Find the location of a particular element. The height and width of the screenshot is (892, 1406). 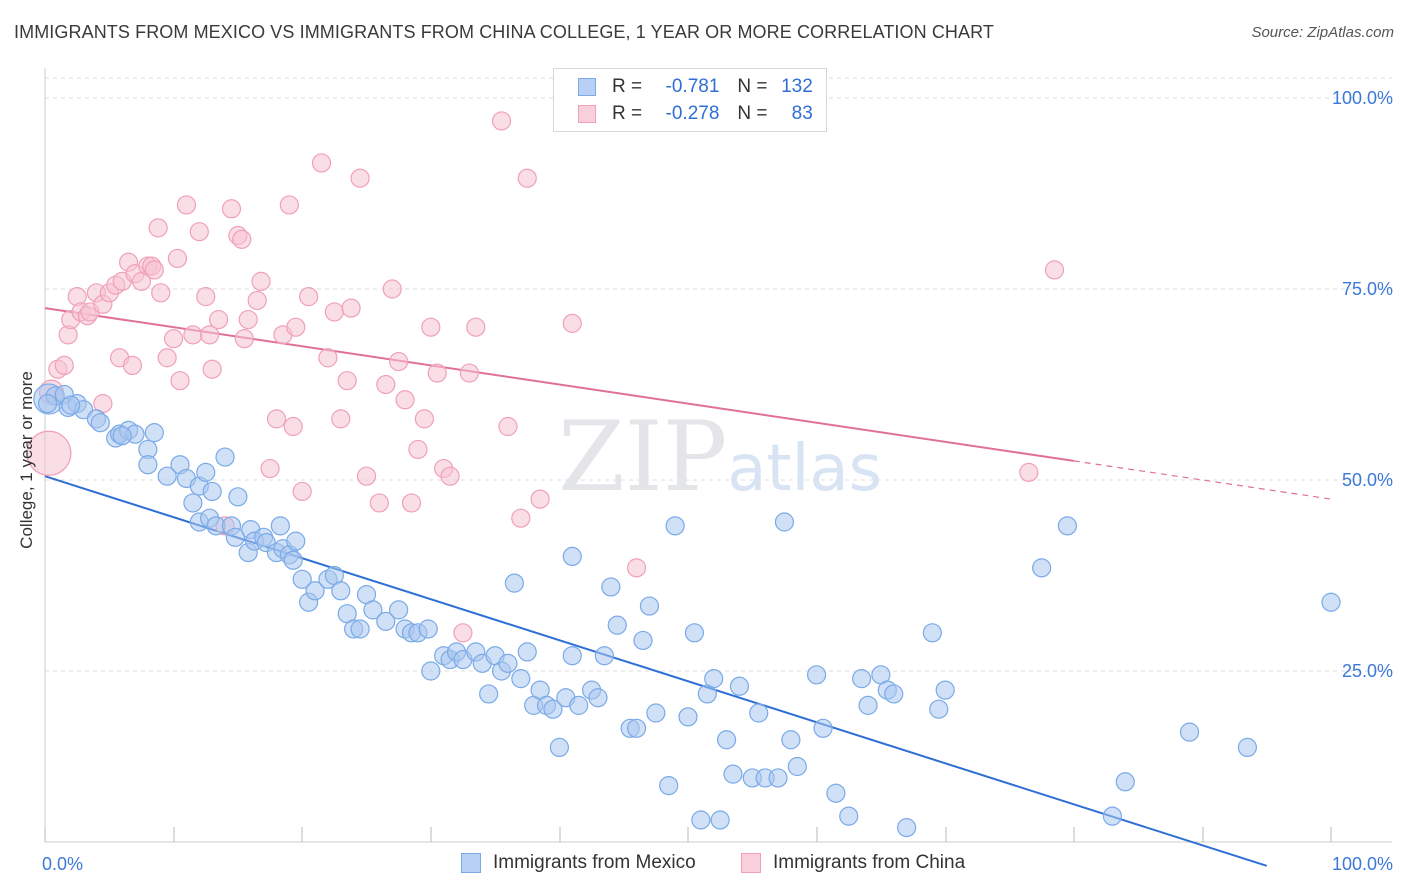

legend-n-value: 132 is located at coordinates (797, 86).